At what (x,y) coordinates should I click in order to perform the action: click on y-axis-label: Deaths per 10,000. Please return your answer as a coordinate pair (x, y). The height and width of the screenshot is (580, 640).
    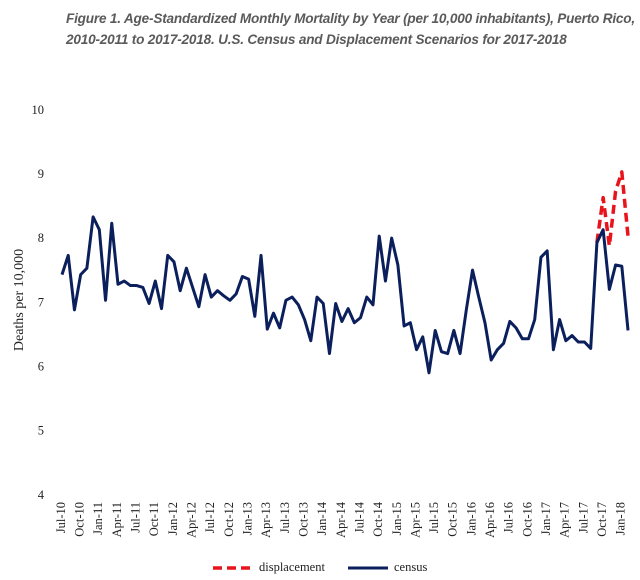
    Looking at the image, I should click on (19, 300).